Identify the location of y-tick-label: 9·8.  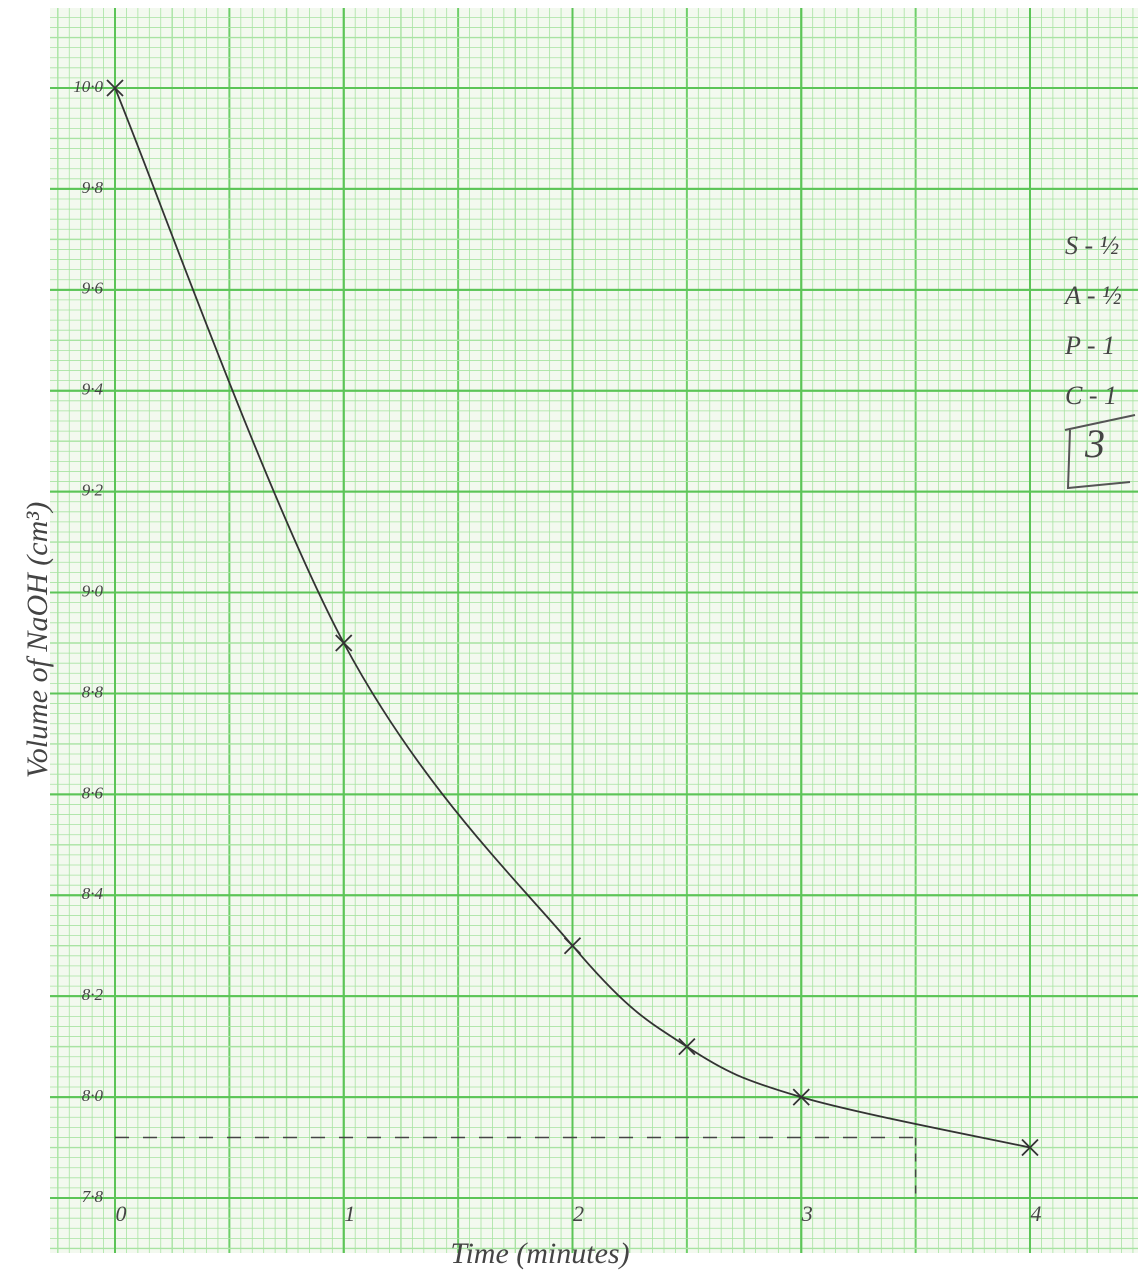
(93, 187).